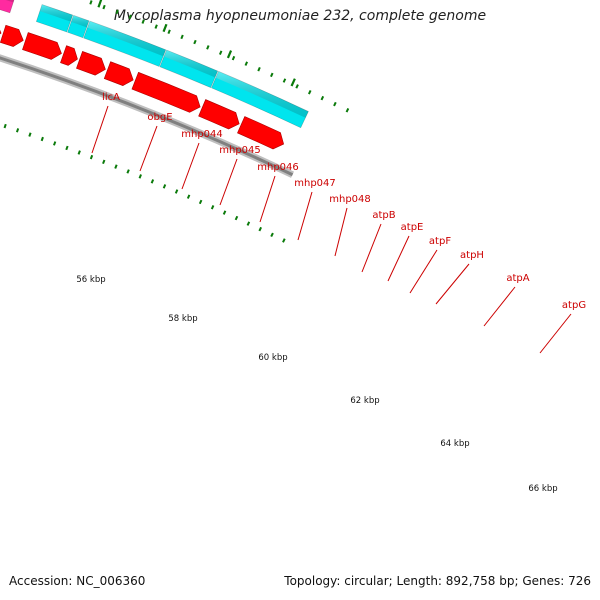 This screenshot has height=600, width=600. What do you see at coordinates (182, 319) in the screenshot?
I see `kbp-label: 58 kbp` at bounding box center [182, 319].